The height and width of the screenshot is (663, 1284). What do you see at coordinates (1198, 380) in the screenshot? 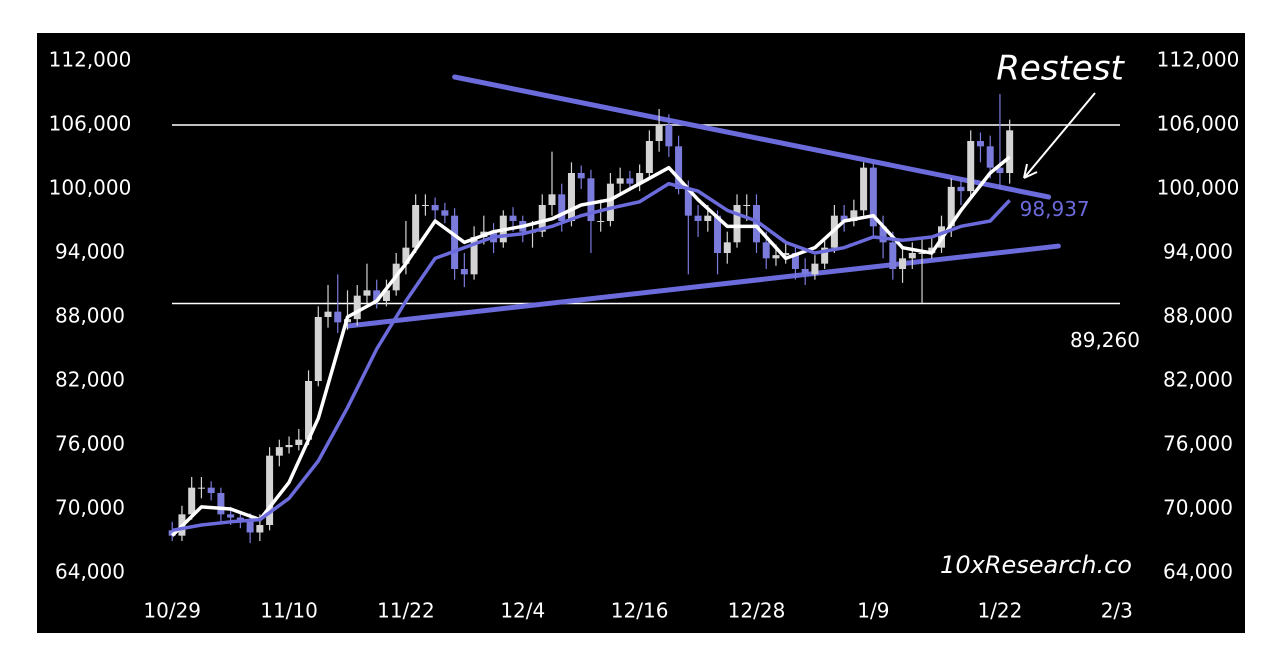
I see `y2-tick-label: 82,000` at bounding box center [1198, 380].